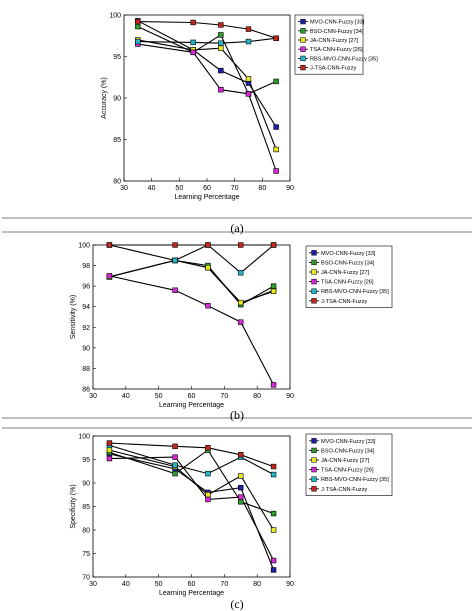 The width and height of the screenshot is (474, 611). What do you see at coordinates (86, 484) in the screenshot?
I see `specificity-chart-y-tick-label: 90` at bounding box center [86, 484].